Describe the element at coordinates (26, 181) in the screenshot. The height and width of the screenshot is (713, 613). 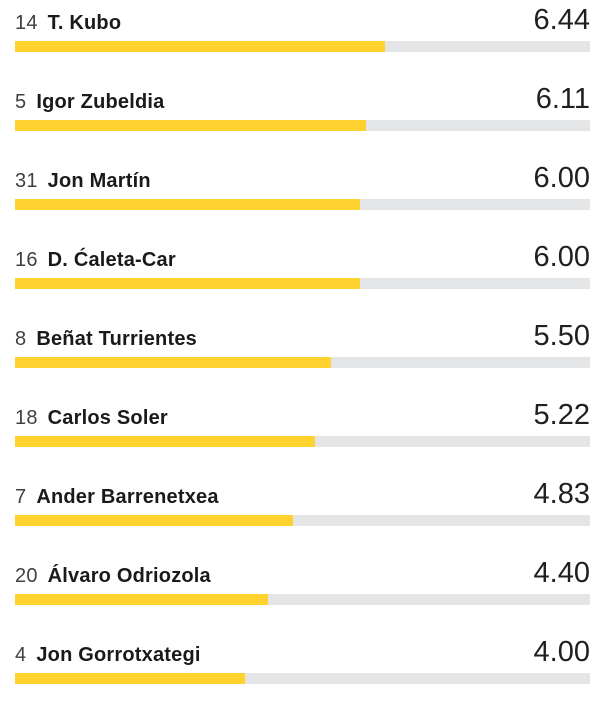
I see `shirt-number: 31` at that location.